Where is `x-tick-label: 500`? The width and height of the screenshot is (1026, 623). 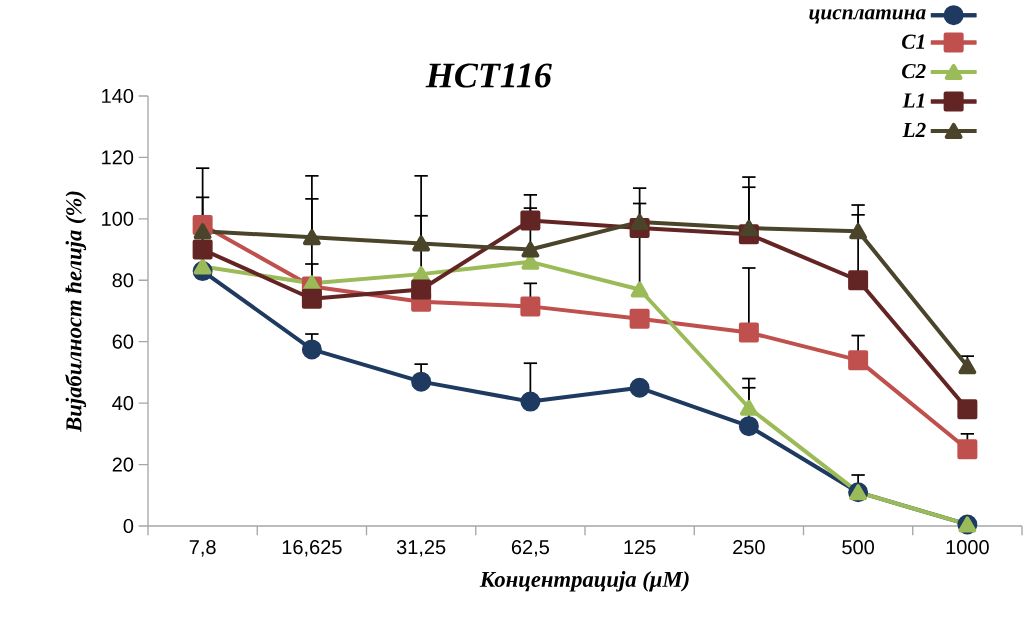
x-tick-label: 500 is located at coordinates (858, 547).